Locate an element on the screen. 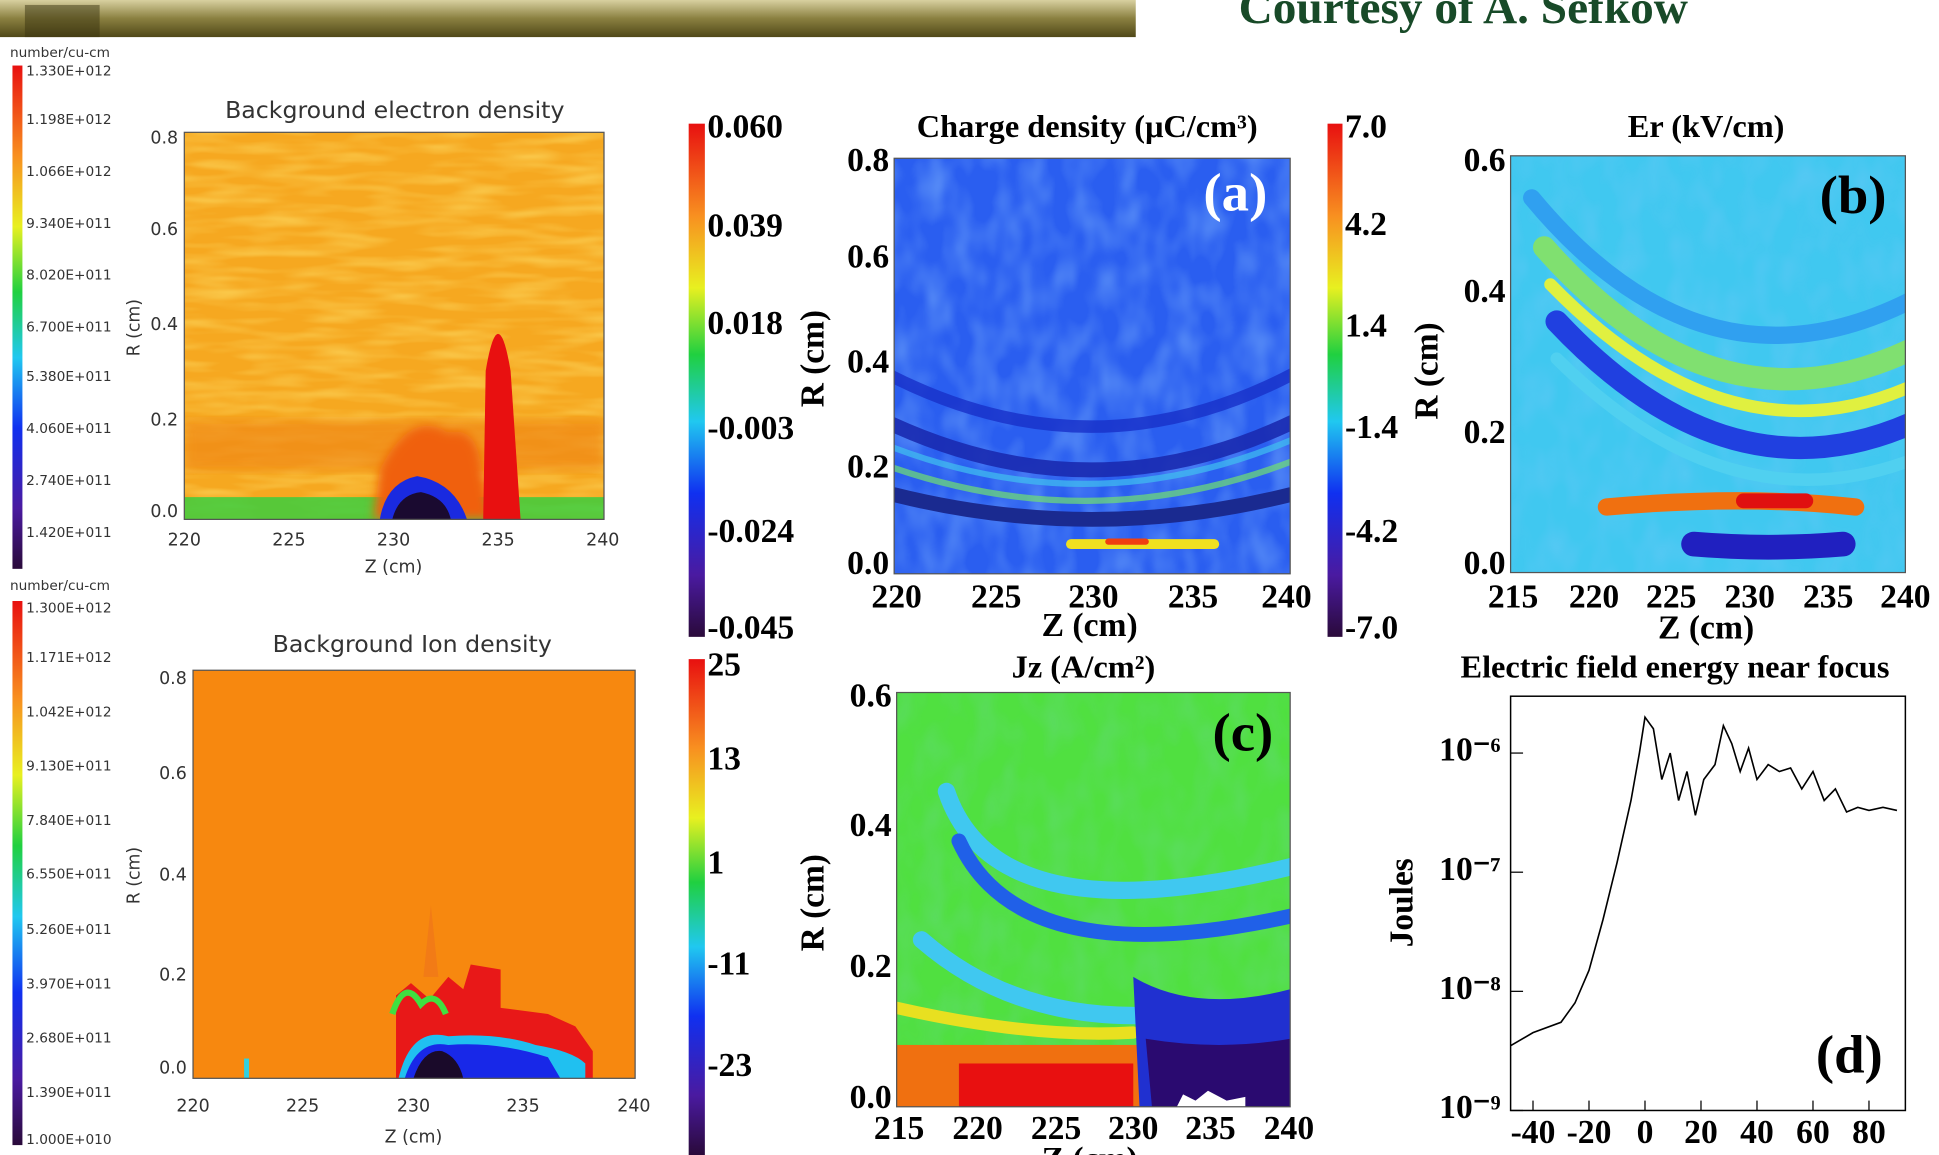 This screenshot has width=1939, height=1155. panel-tag: (b) is located at coordinates (1853, 194).